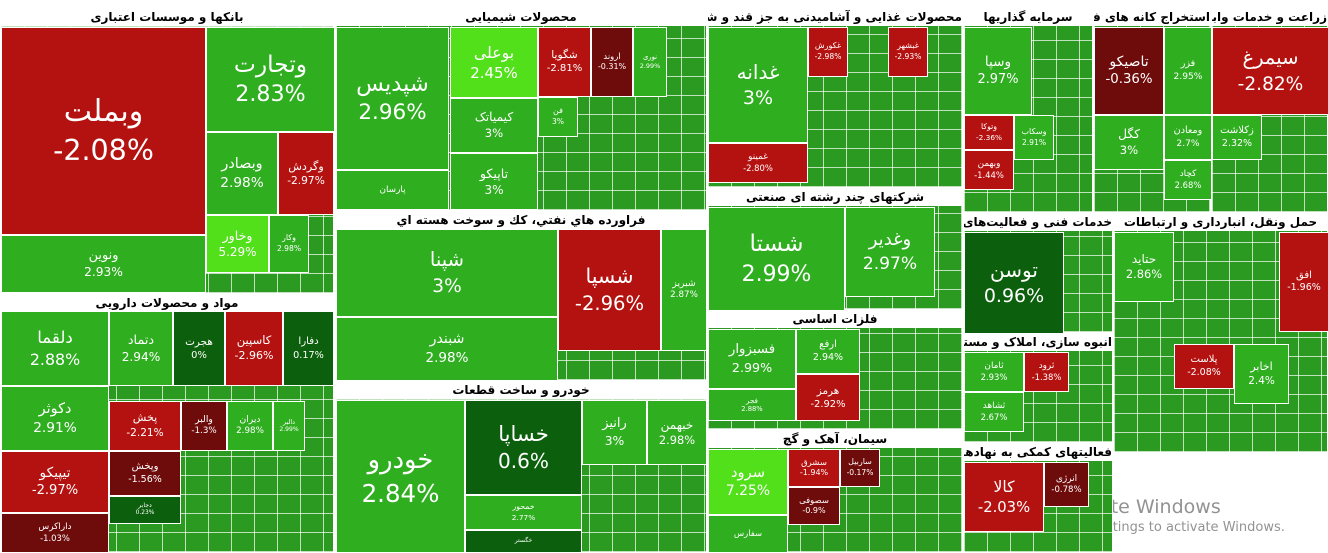 This screenshot has height=553, width=1328. Describe the element at coordinates (199, 348) in the screenshot. I see `stock-tile: هجرت 0%` at that location.